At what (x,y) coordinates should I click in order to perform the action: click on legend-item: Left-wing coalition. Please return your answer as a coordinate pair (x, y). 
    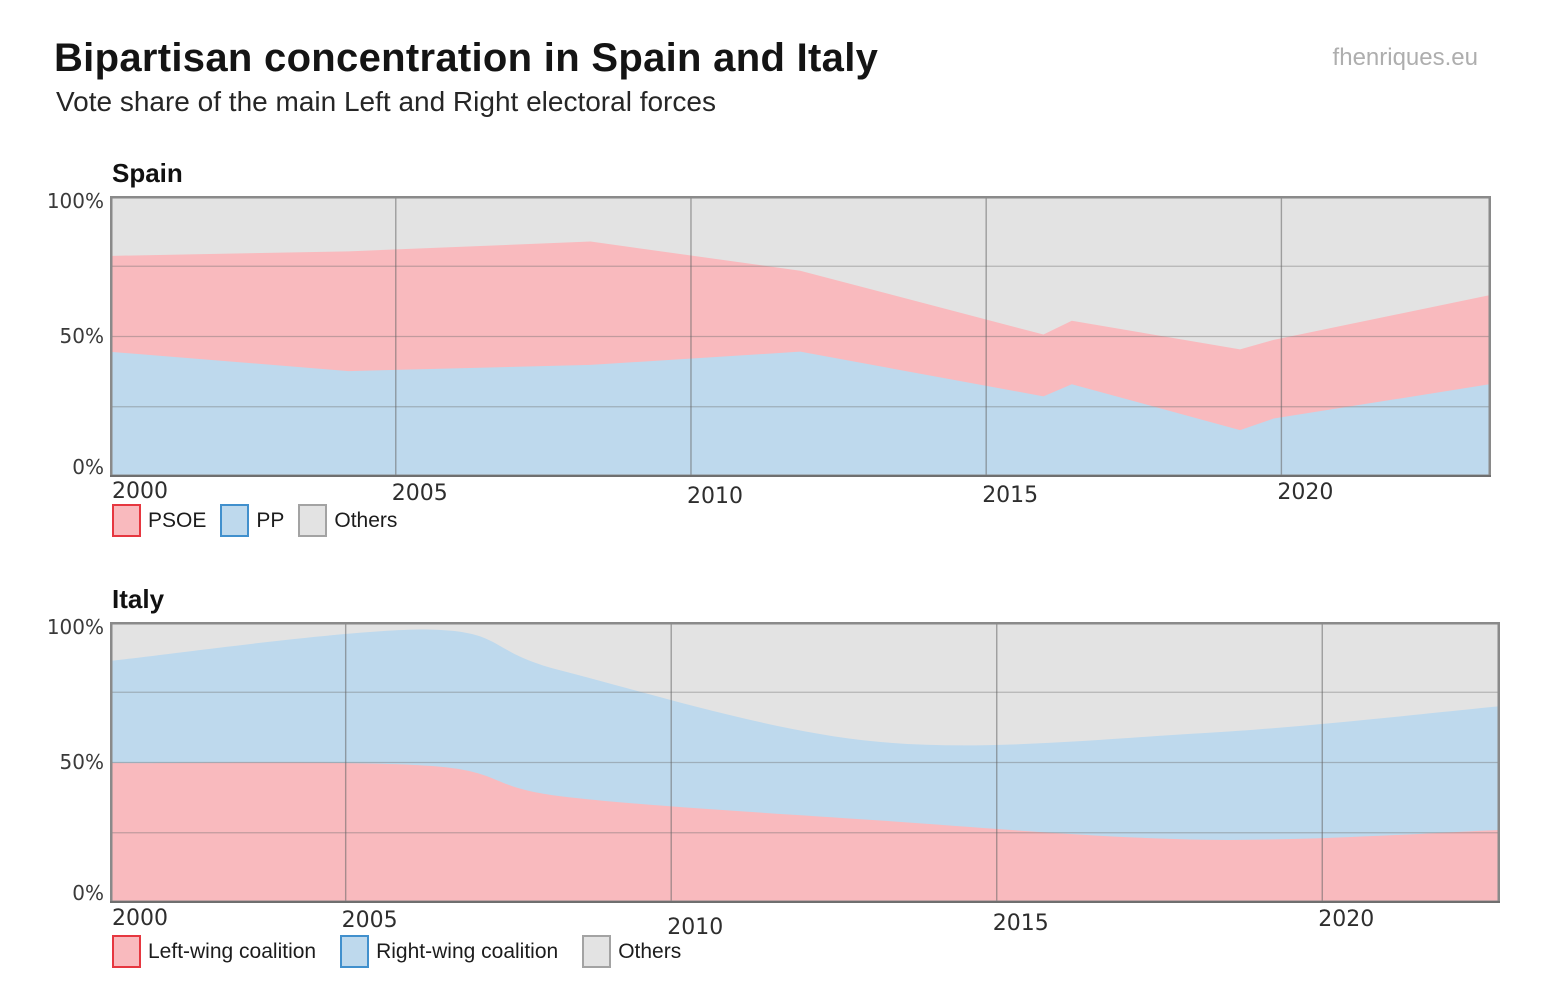
    Looking at the image, I should click on (214, 951).